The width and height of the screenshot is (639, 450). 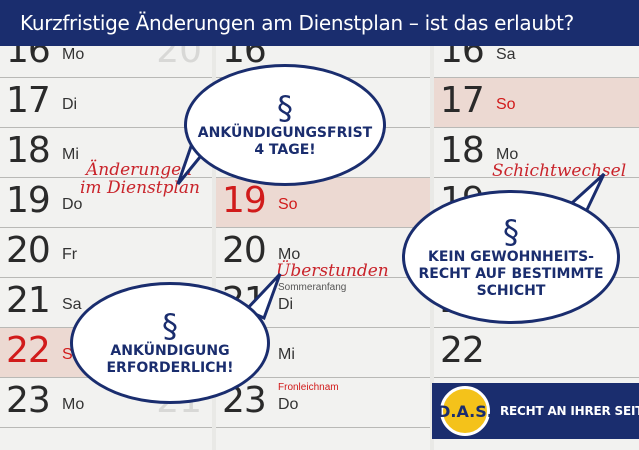 What do you see at coordinates (465, 411) in the screenshot?
I see `das-logo: D.A.S.` at bounding box center [465, 411].